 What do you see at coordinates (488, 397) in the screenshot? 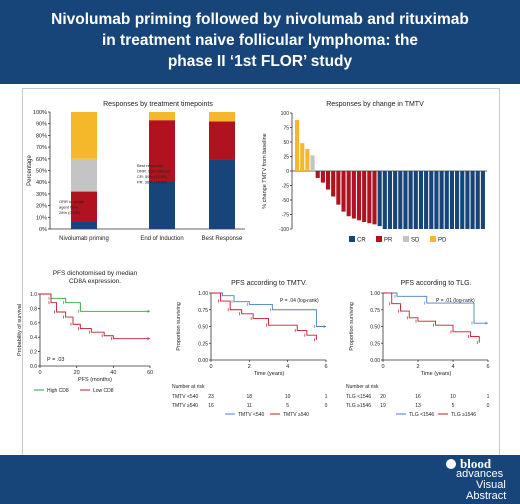
I see `chart5-risk-count: 1` at bounding box center [488, 397].